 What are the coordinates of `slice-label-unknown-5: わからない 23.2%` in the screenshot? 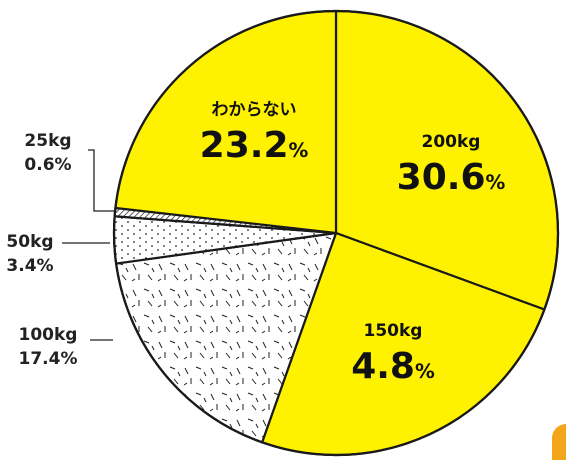 It's located at (254, 133).